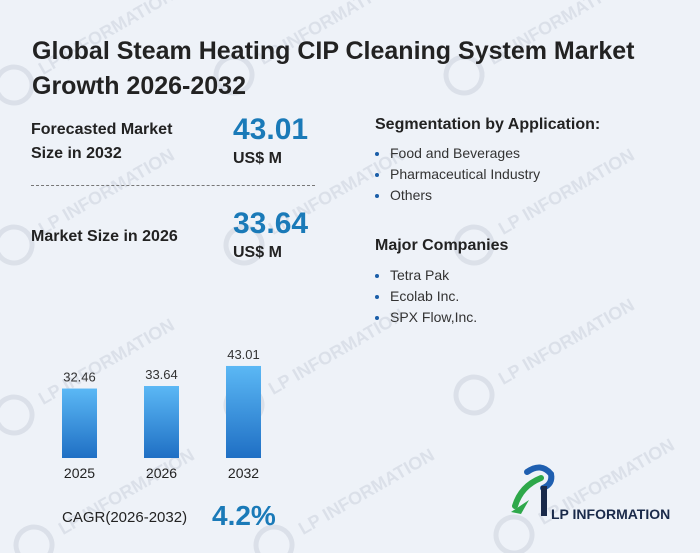 The height and width of the screenshot is (553, 700). What do you see at coordinates (457, 195) in the screenshot?
I see `list-item: Others` at bounding box center [457, 195].